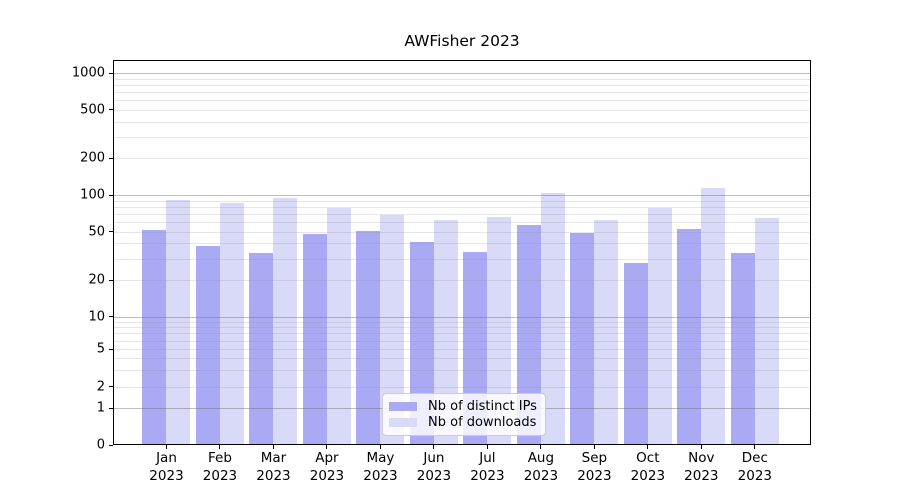  I want to click on bar-downloads-mar, so click(285, 321).